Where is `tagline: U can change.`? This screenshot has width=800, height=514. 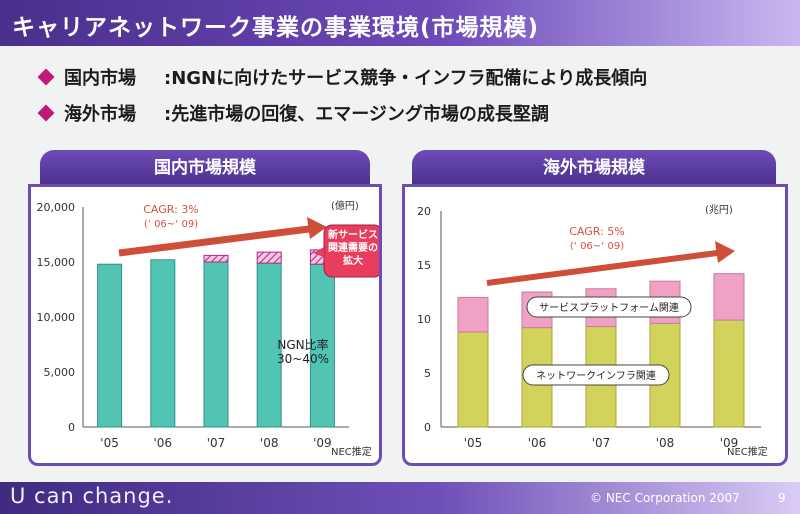 tagline: U can change. is located at coordinates (92, 496).